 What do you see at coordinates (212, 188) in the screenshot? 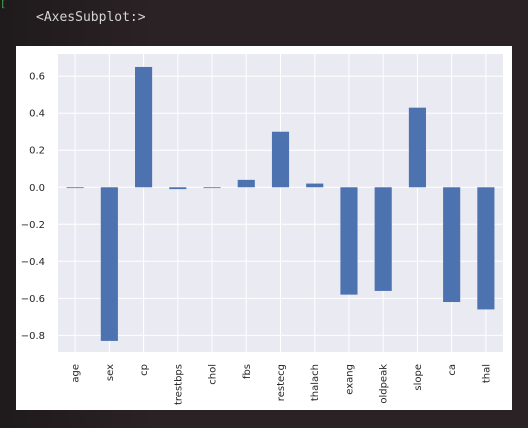
I see `bar-chol` at bounding box center [212, 188].